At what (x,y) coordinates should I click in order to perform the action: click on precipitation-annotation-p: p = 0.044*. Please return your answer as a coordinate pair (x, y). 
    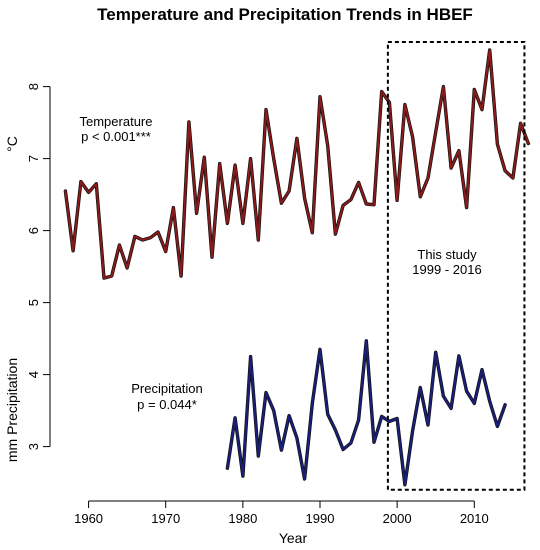
    Looking at the image, I should click on (167, 404).